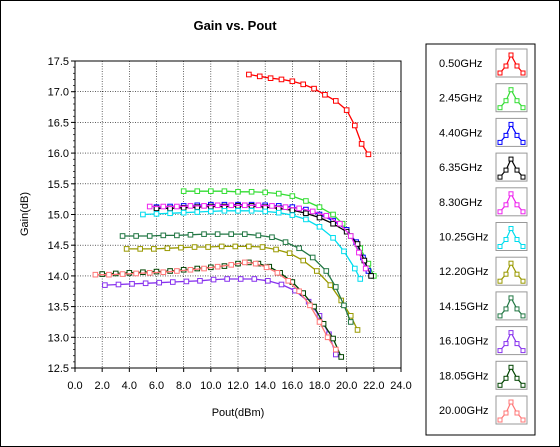 The width and height of the screenshot is (560, 447). I want to click on legend-item: 4.40GHz, so click(483, 132).